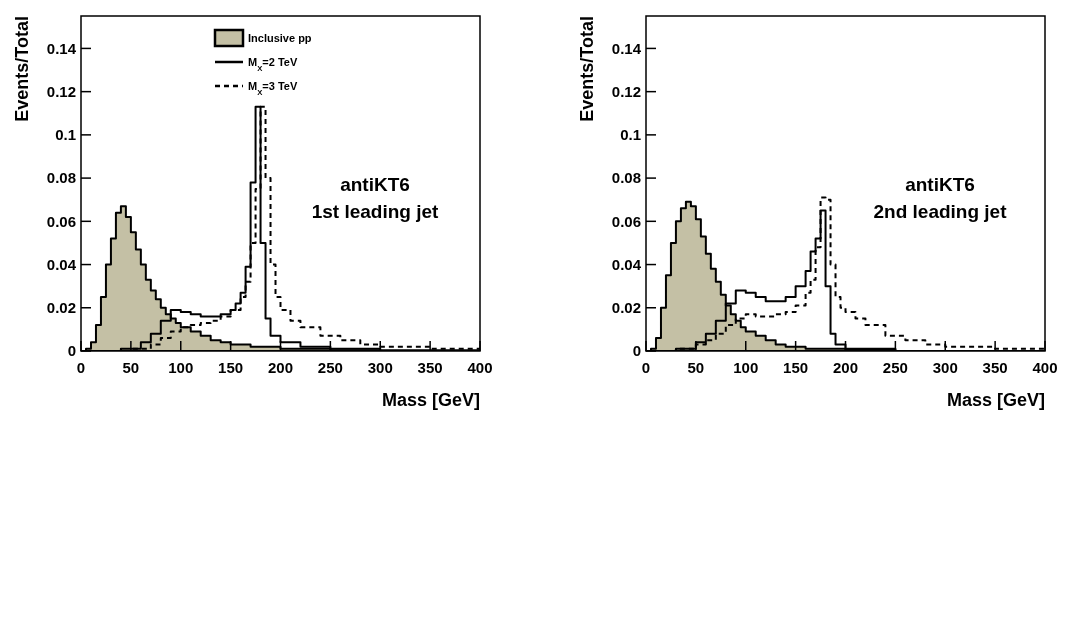 The width and height of the screenshot is (1073, 626). I want to click on annotation: 2nd leading jet, so click(940, 211).